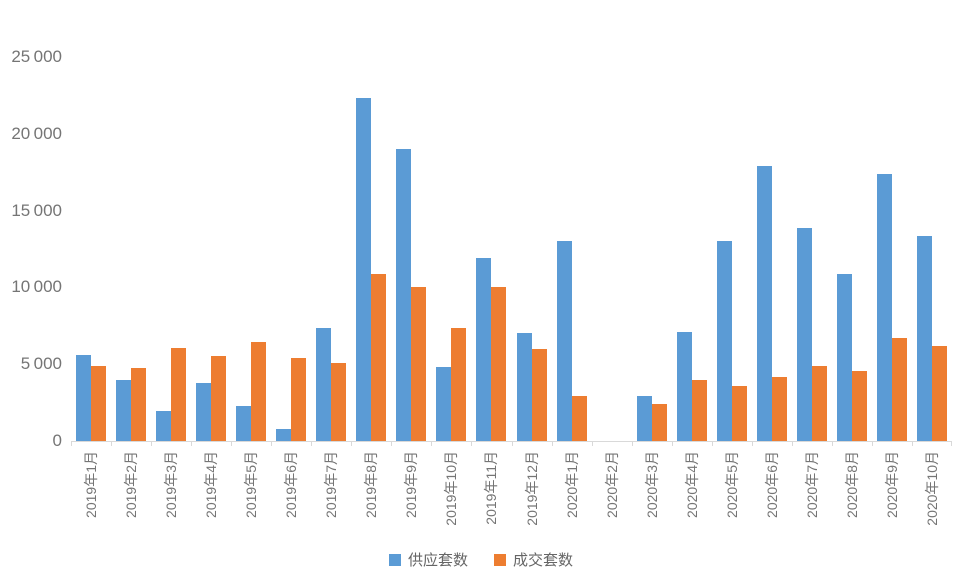  I want to click on x-axis-label: 2020年5月, so click(731, 484).